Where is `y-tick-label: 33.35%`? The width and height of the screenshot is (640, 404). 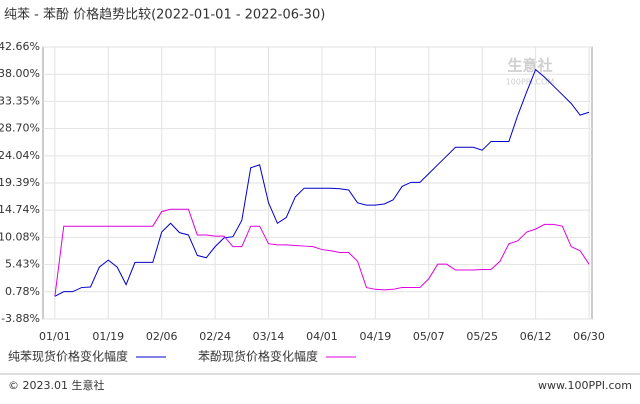
y-tick-label: 33.35% is located at coordinates (20, 100).